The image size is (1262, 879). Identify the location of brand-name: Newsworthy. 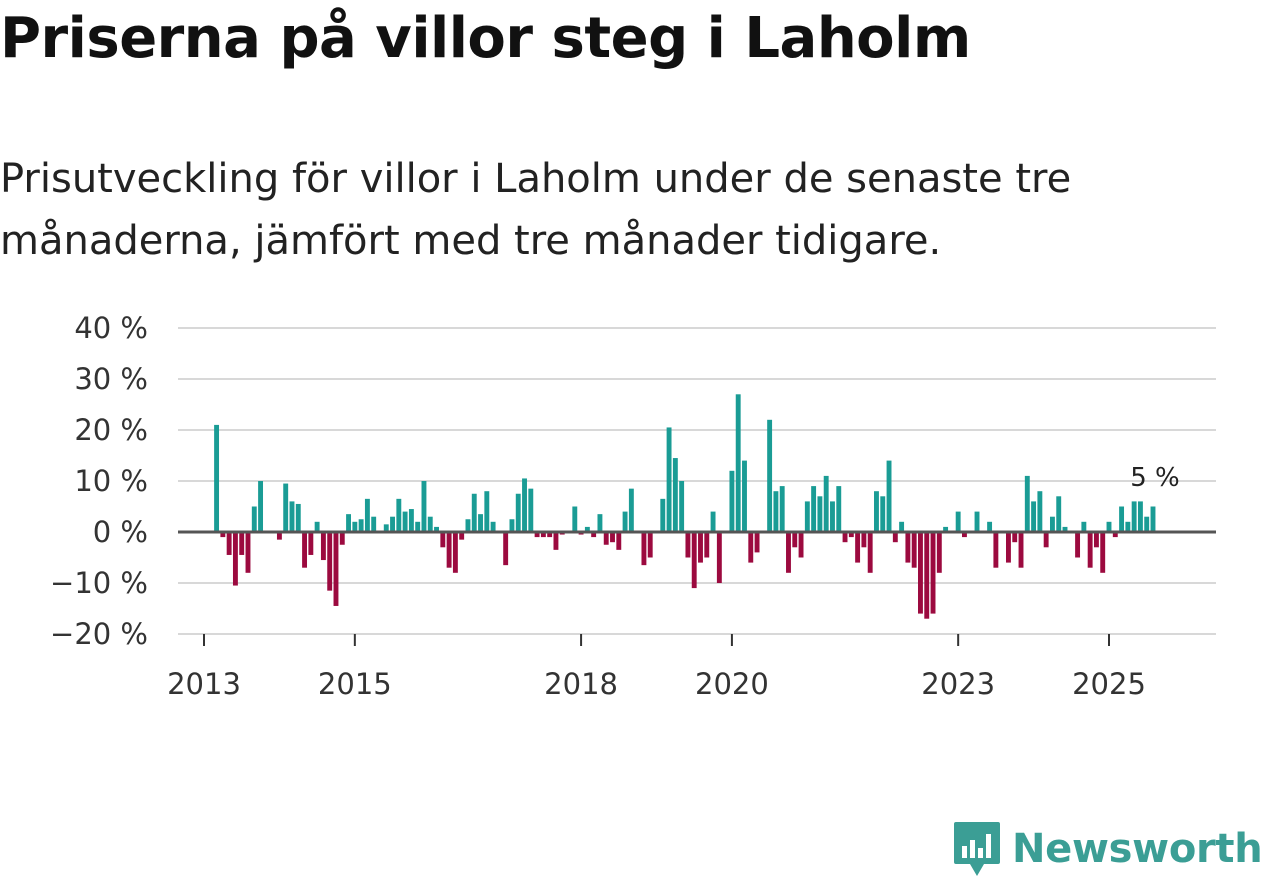
(1137, 849).